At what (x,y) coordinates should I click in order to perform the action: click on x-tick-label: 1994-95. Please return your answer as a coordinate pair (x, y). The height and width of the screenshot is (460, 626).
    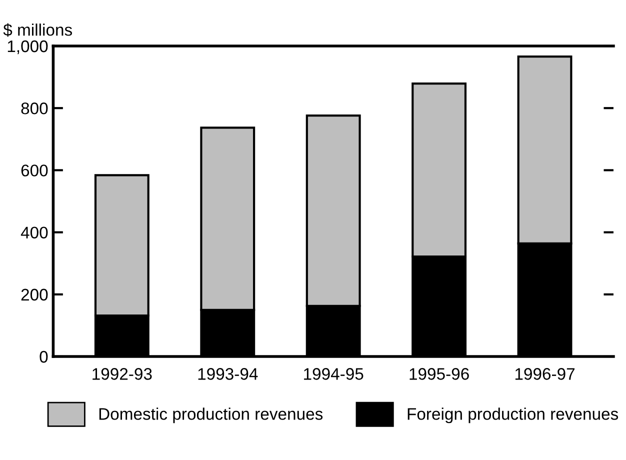
    Looking at the image, I should click on (334, 374).